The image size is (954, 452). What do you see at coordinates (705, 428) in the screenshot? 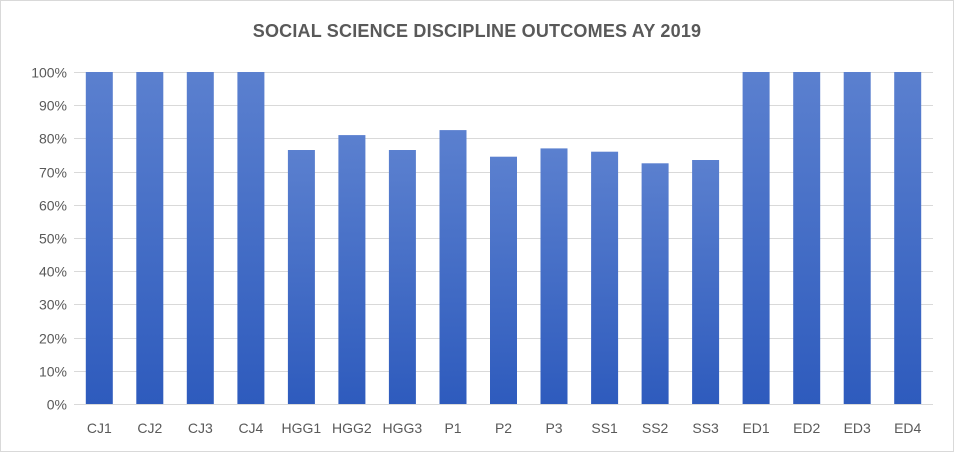
I see `x-tick-label: SS3` at bounding box center [705, 428].